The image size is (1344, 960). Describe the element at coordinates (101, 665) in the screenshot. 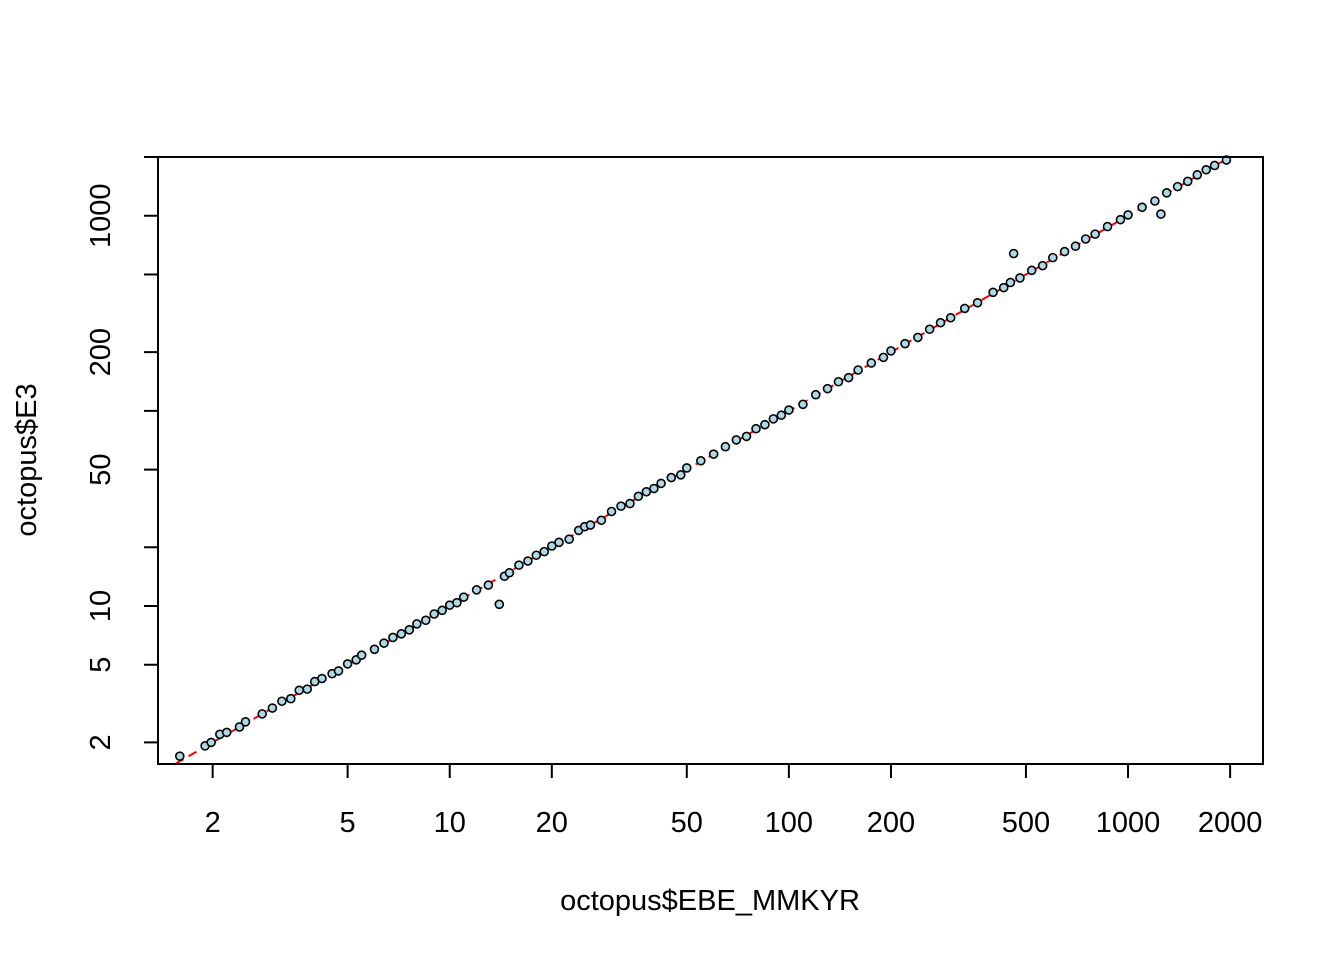

I see `y-tick-label: 5` at that location.